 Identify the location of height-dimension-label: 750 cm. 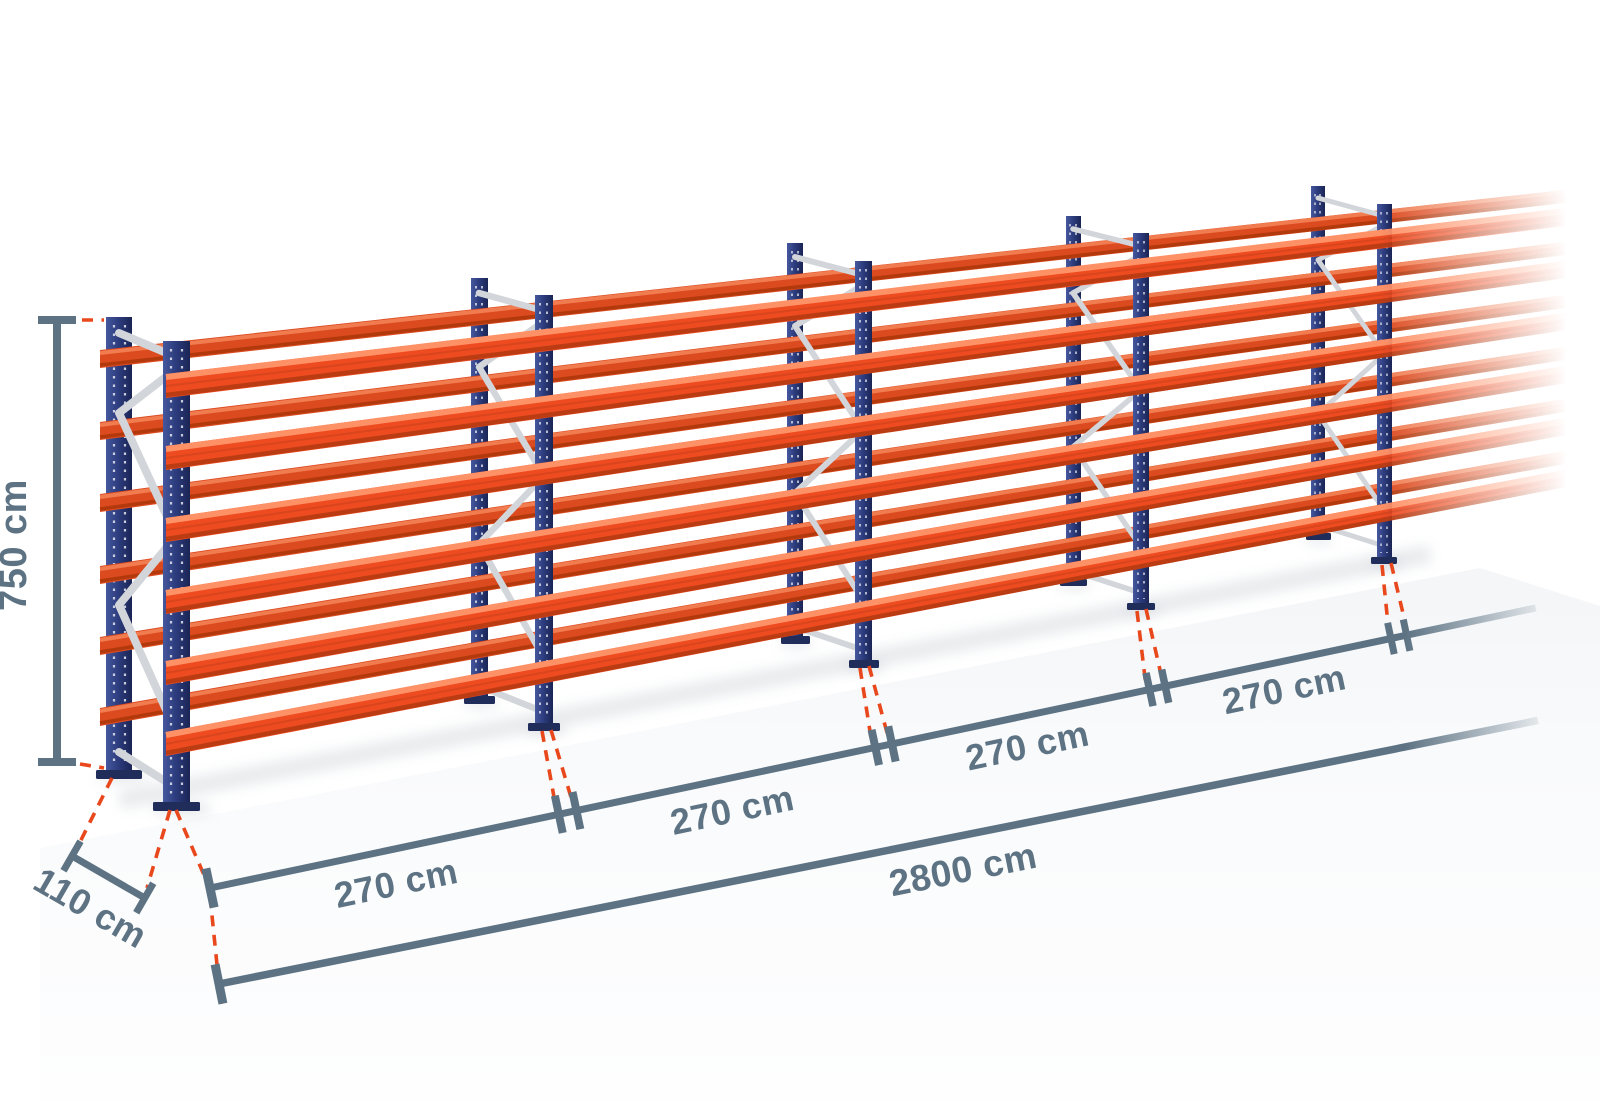
(17, 545).